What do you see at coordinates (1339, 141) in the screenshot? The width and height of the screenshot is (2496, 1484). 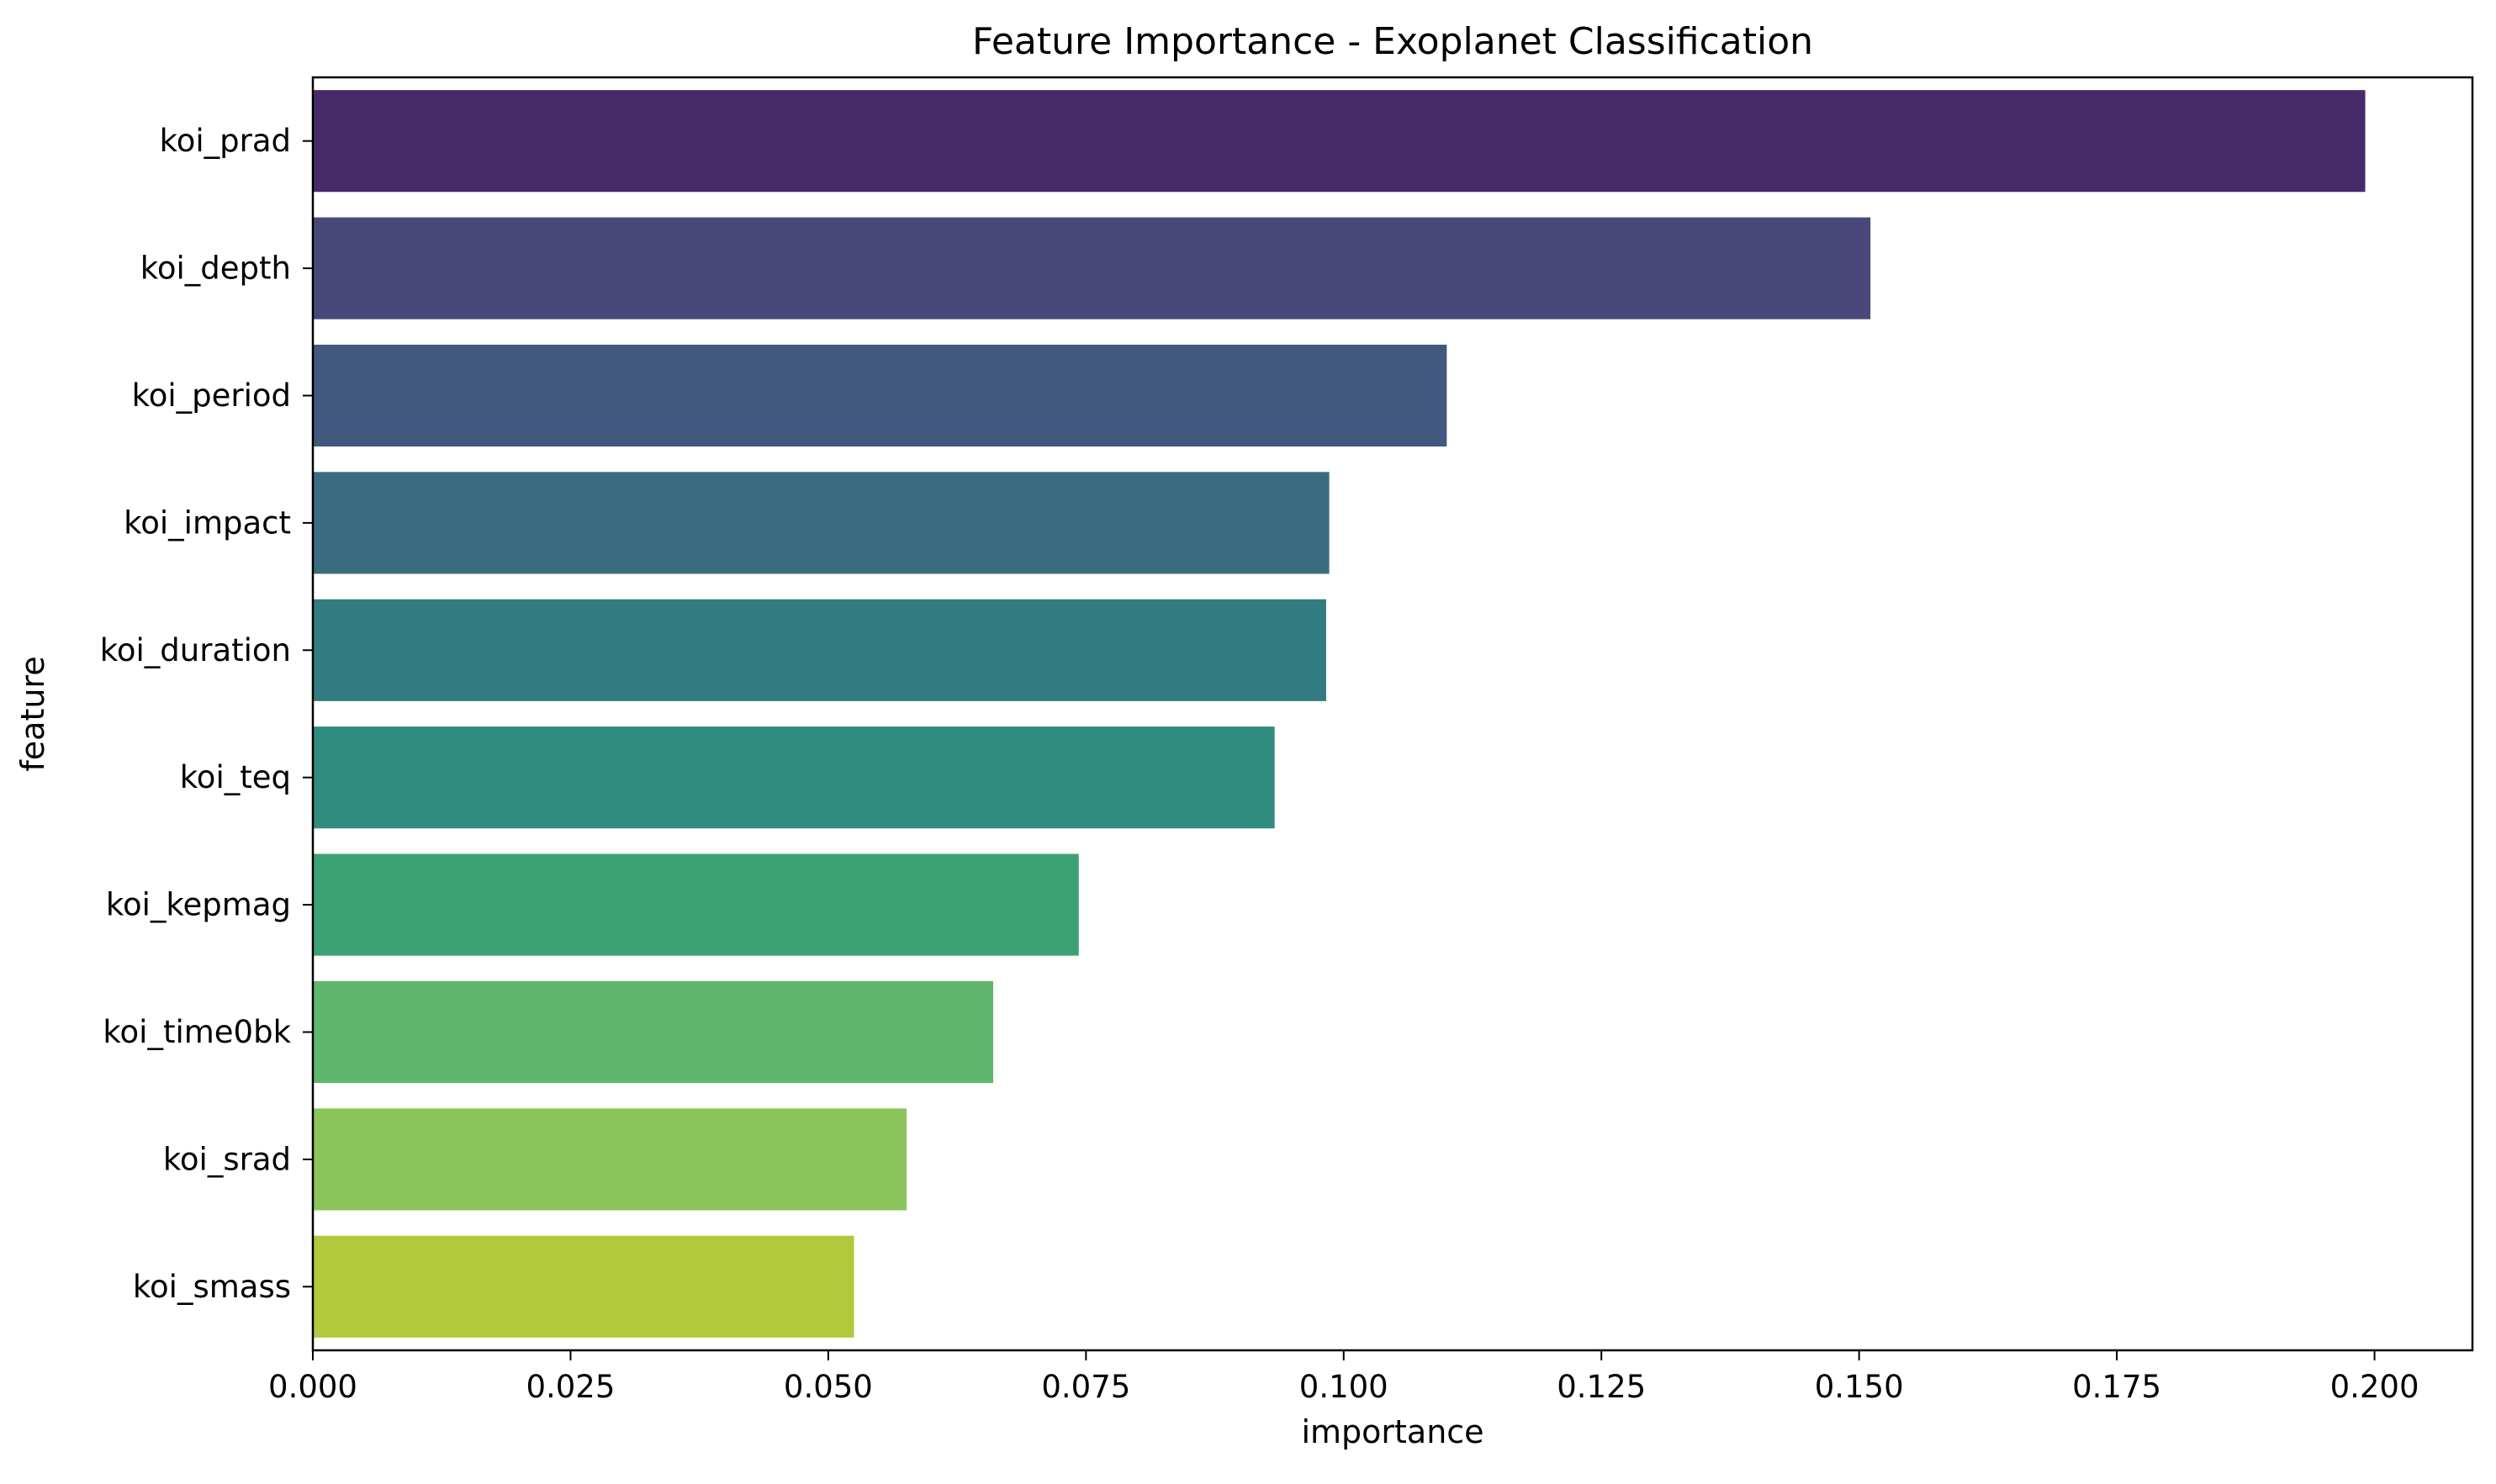 I see `bar-koi-prad` at bounding box center [1339, 141].